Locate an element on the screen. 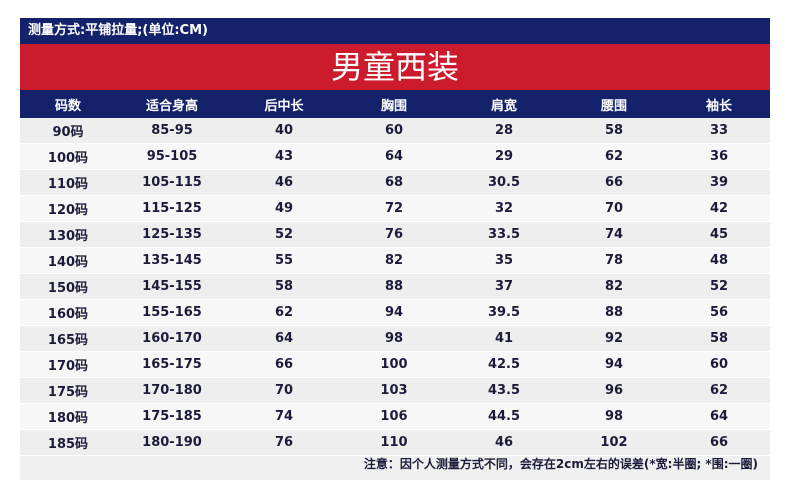 This screenshot has width=790, height=495. table-cell: 44.5 is located at coordinates (504, 416).